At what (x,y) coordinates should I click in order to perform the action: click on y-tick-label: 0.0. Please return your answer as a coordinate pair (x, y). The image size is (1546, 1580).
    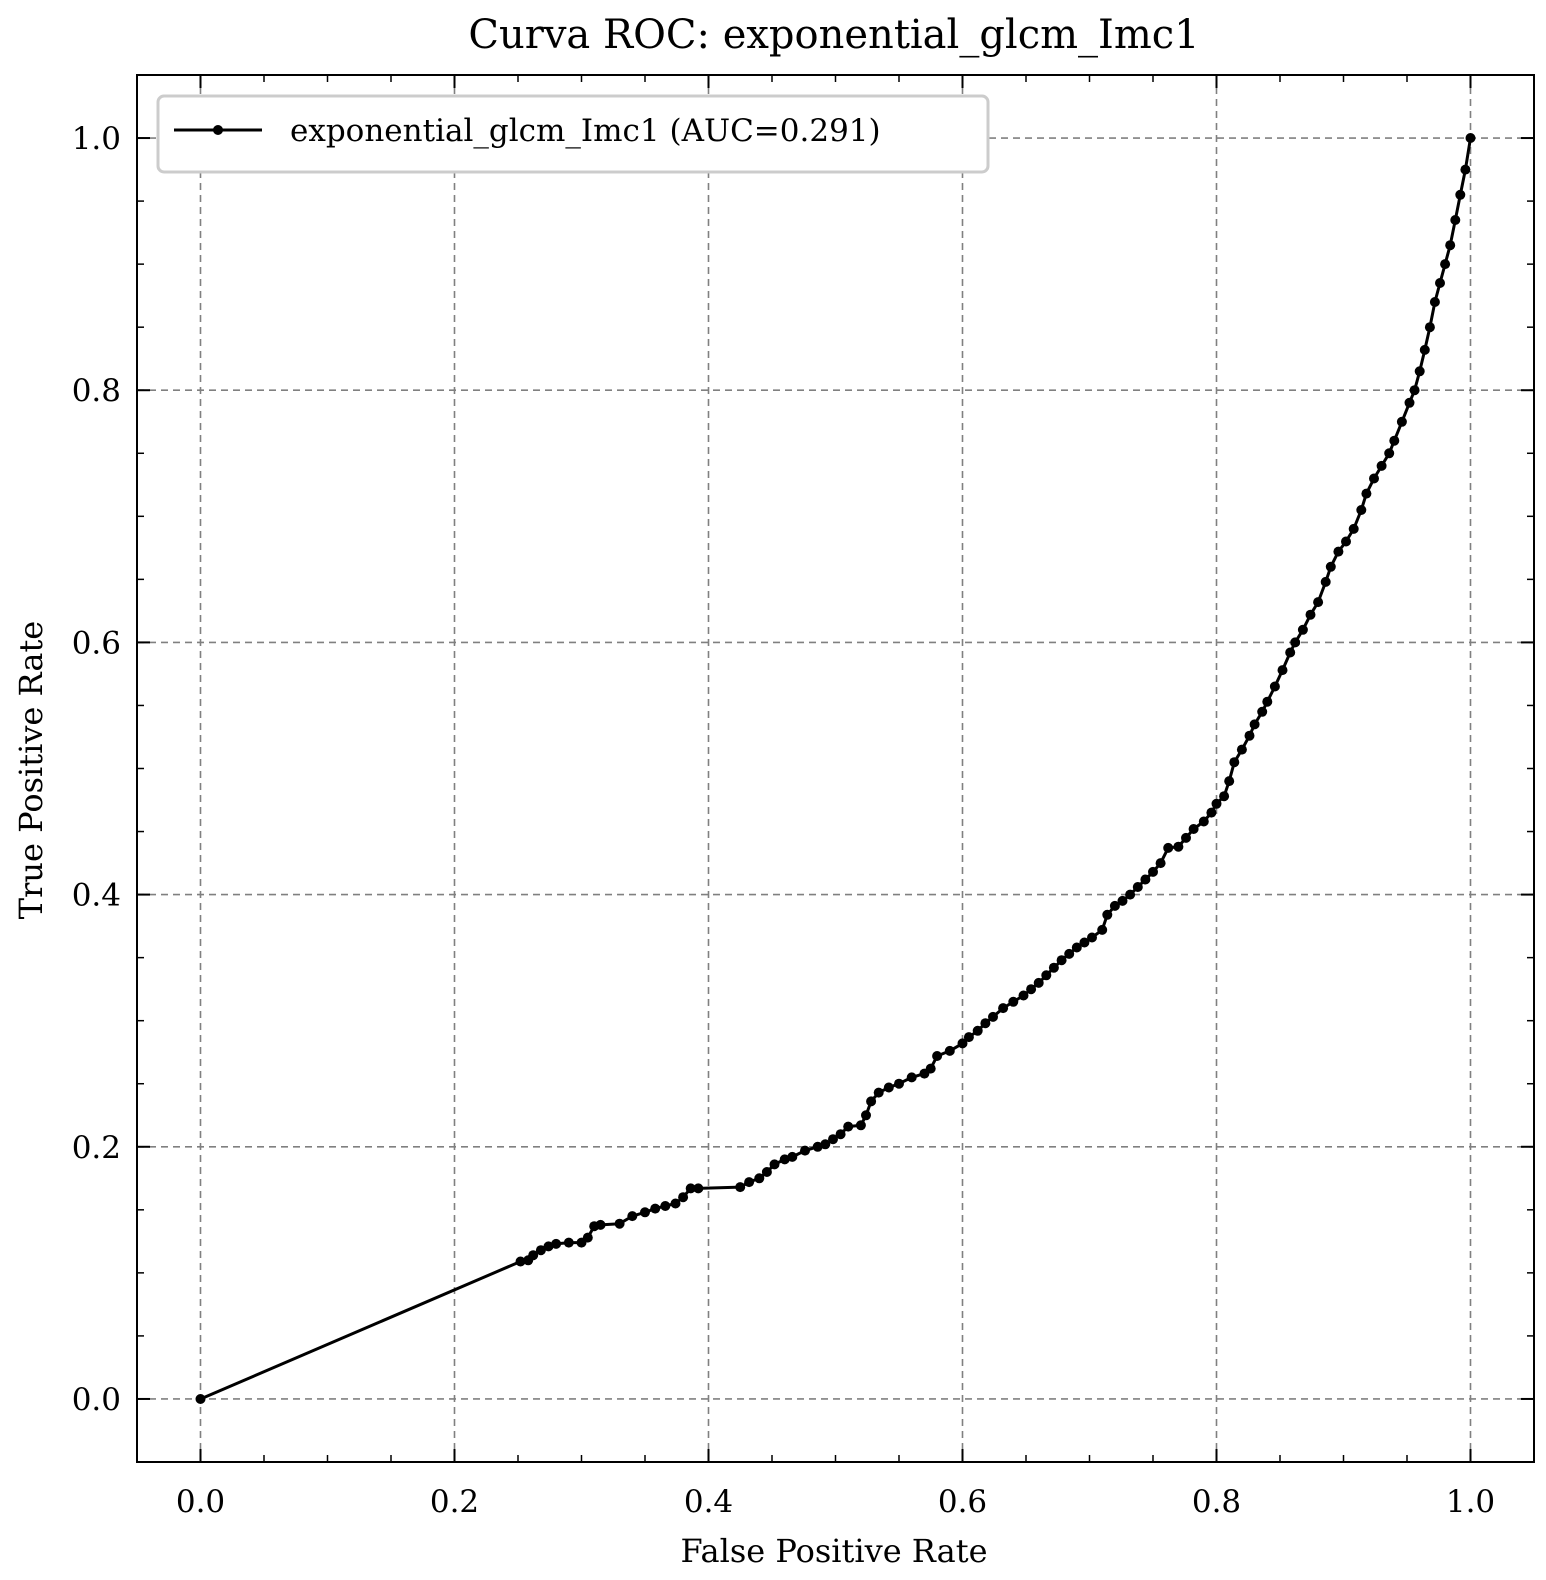
    Looking at the image, I should click on (96, 1400).